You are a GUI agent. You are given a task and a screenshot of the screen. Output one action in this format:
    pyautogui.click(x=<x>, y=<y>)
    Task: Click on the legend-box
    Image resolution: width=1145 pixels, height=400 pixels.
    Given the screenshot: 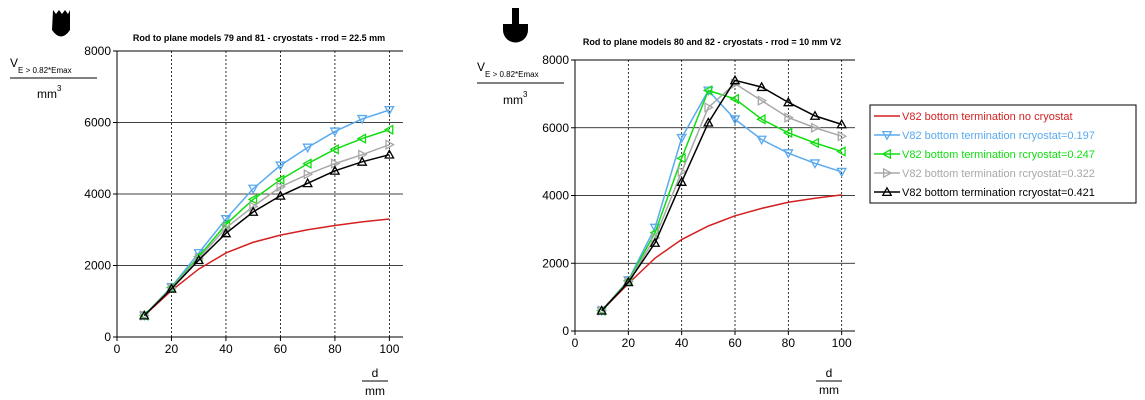 What is the action you would take?
    pyautogui.click(x=1003, y=154)
    